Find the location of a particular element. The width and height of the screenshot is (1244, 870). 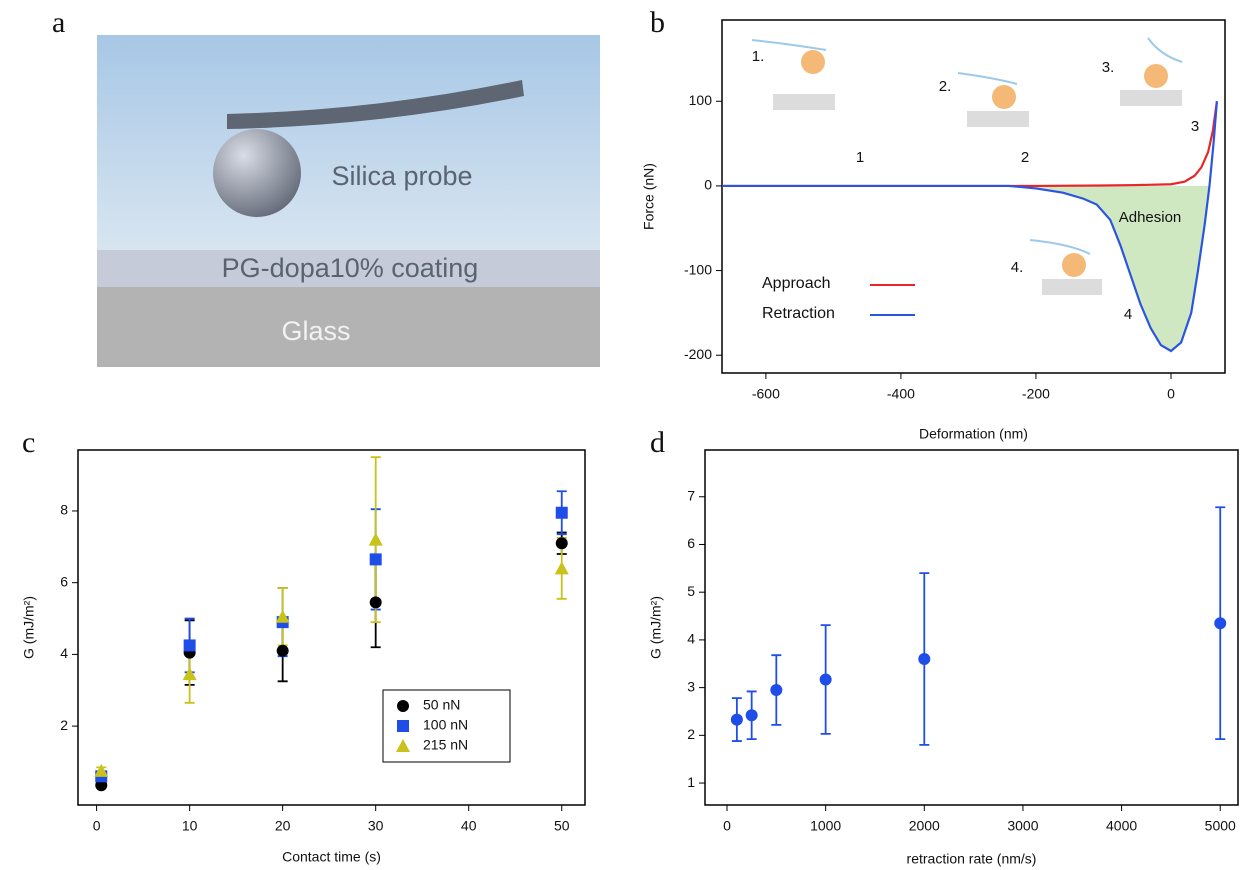

annotation: 2 is located at coordinates (1025, 157).